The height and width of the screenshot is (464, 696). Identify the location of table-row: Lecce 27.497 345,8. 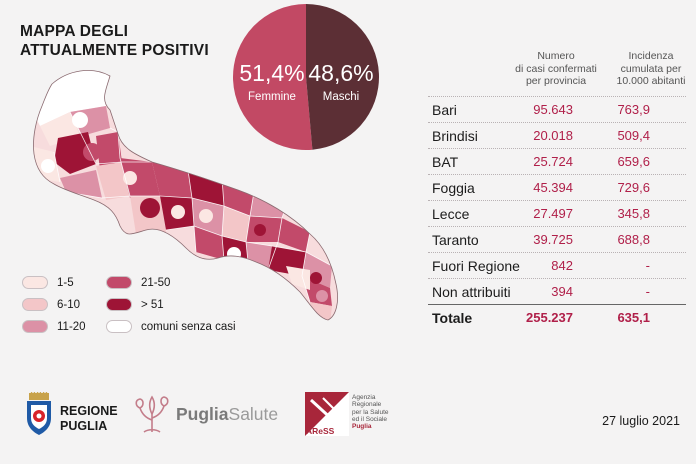
(557, 213).